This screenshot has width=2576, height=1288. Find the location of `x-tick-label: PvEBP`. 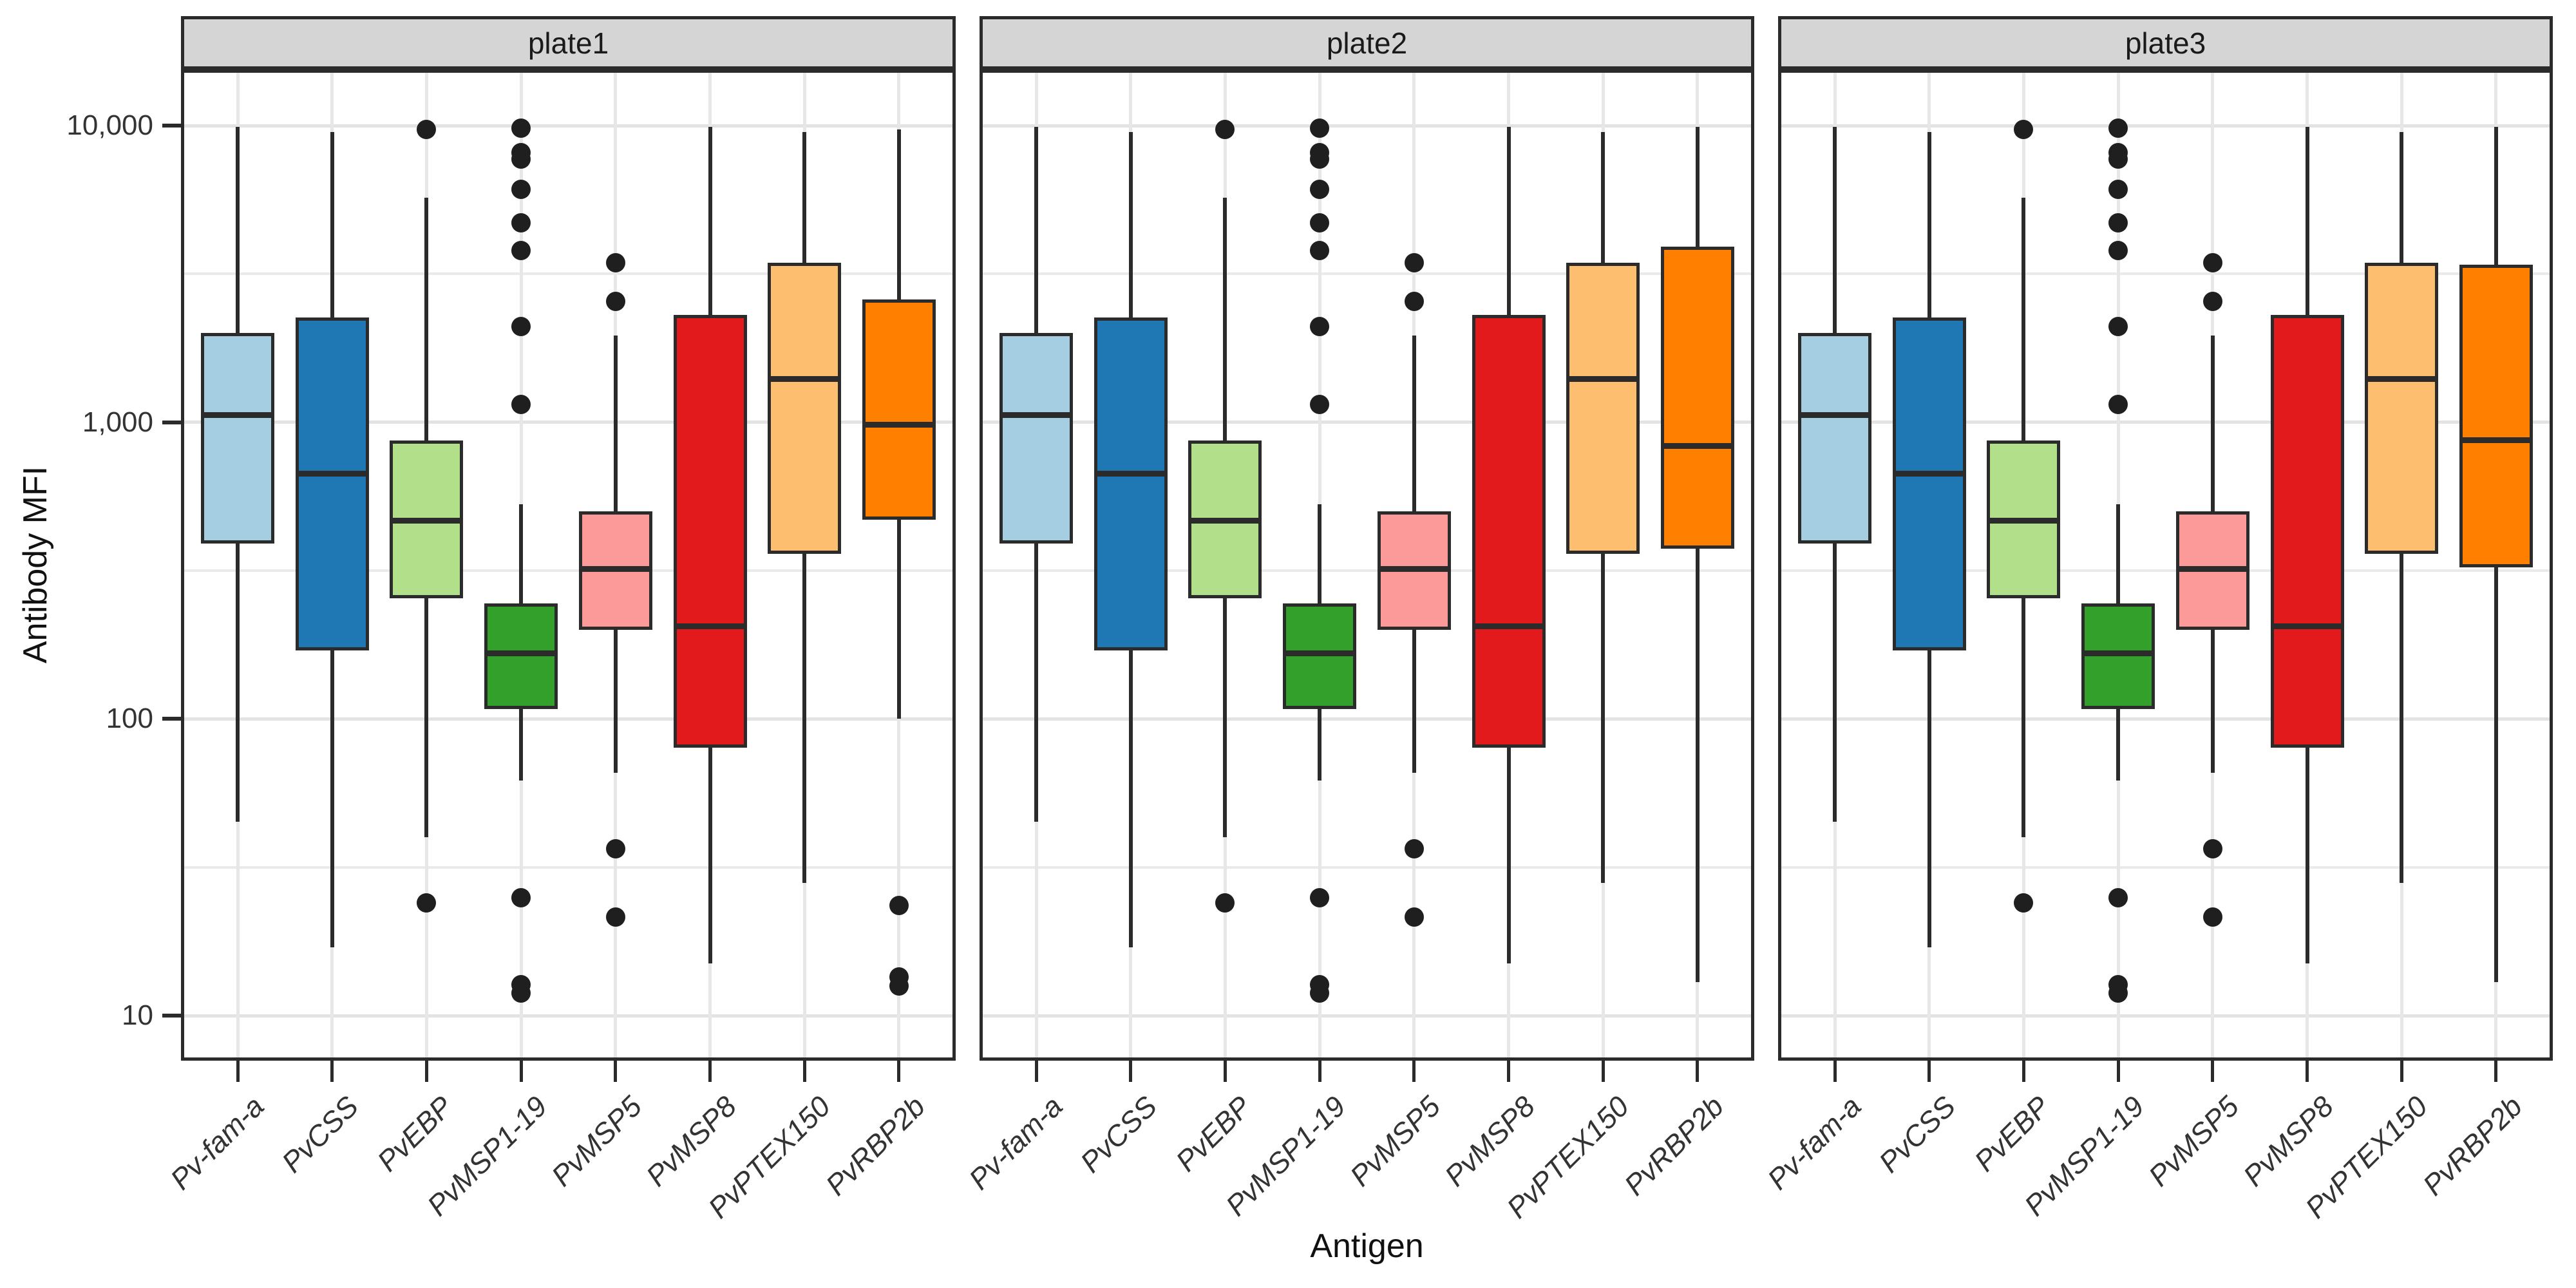

x-tick-label: PvEBP is located at coordinates (1213, 1134).